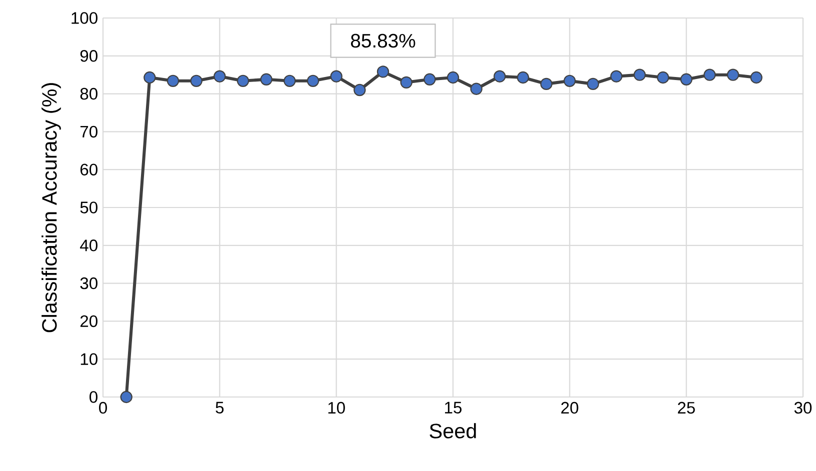  Describe the element at coordinates (569, 408) in the screenshot. I see `x-tick-label: 20` at that location.